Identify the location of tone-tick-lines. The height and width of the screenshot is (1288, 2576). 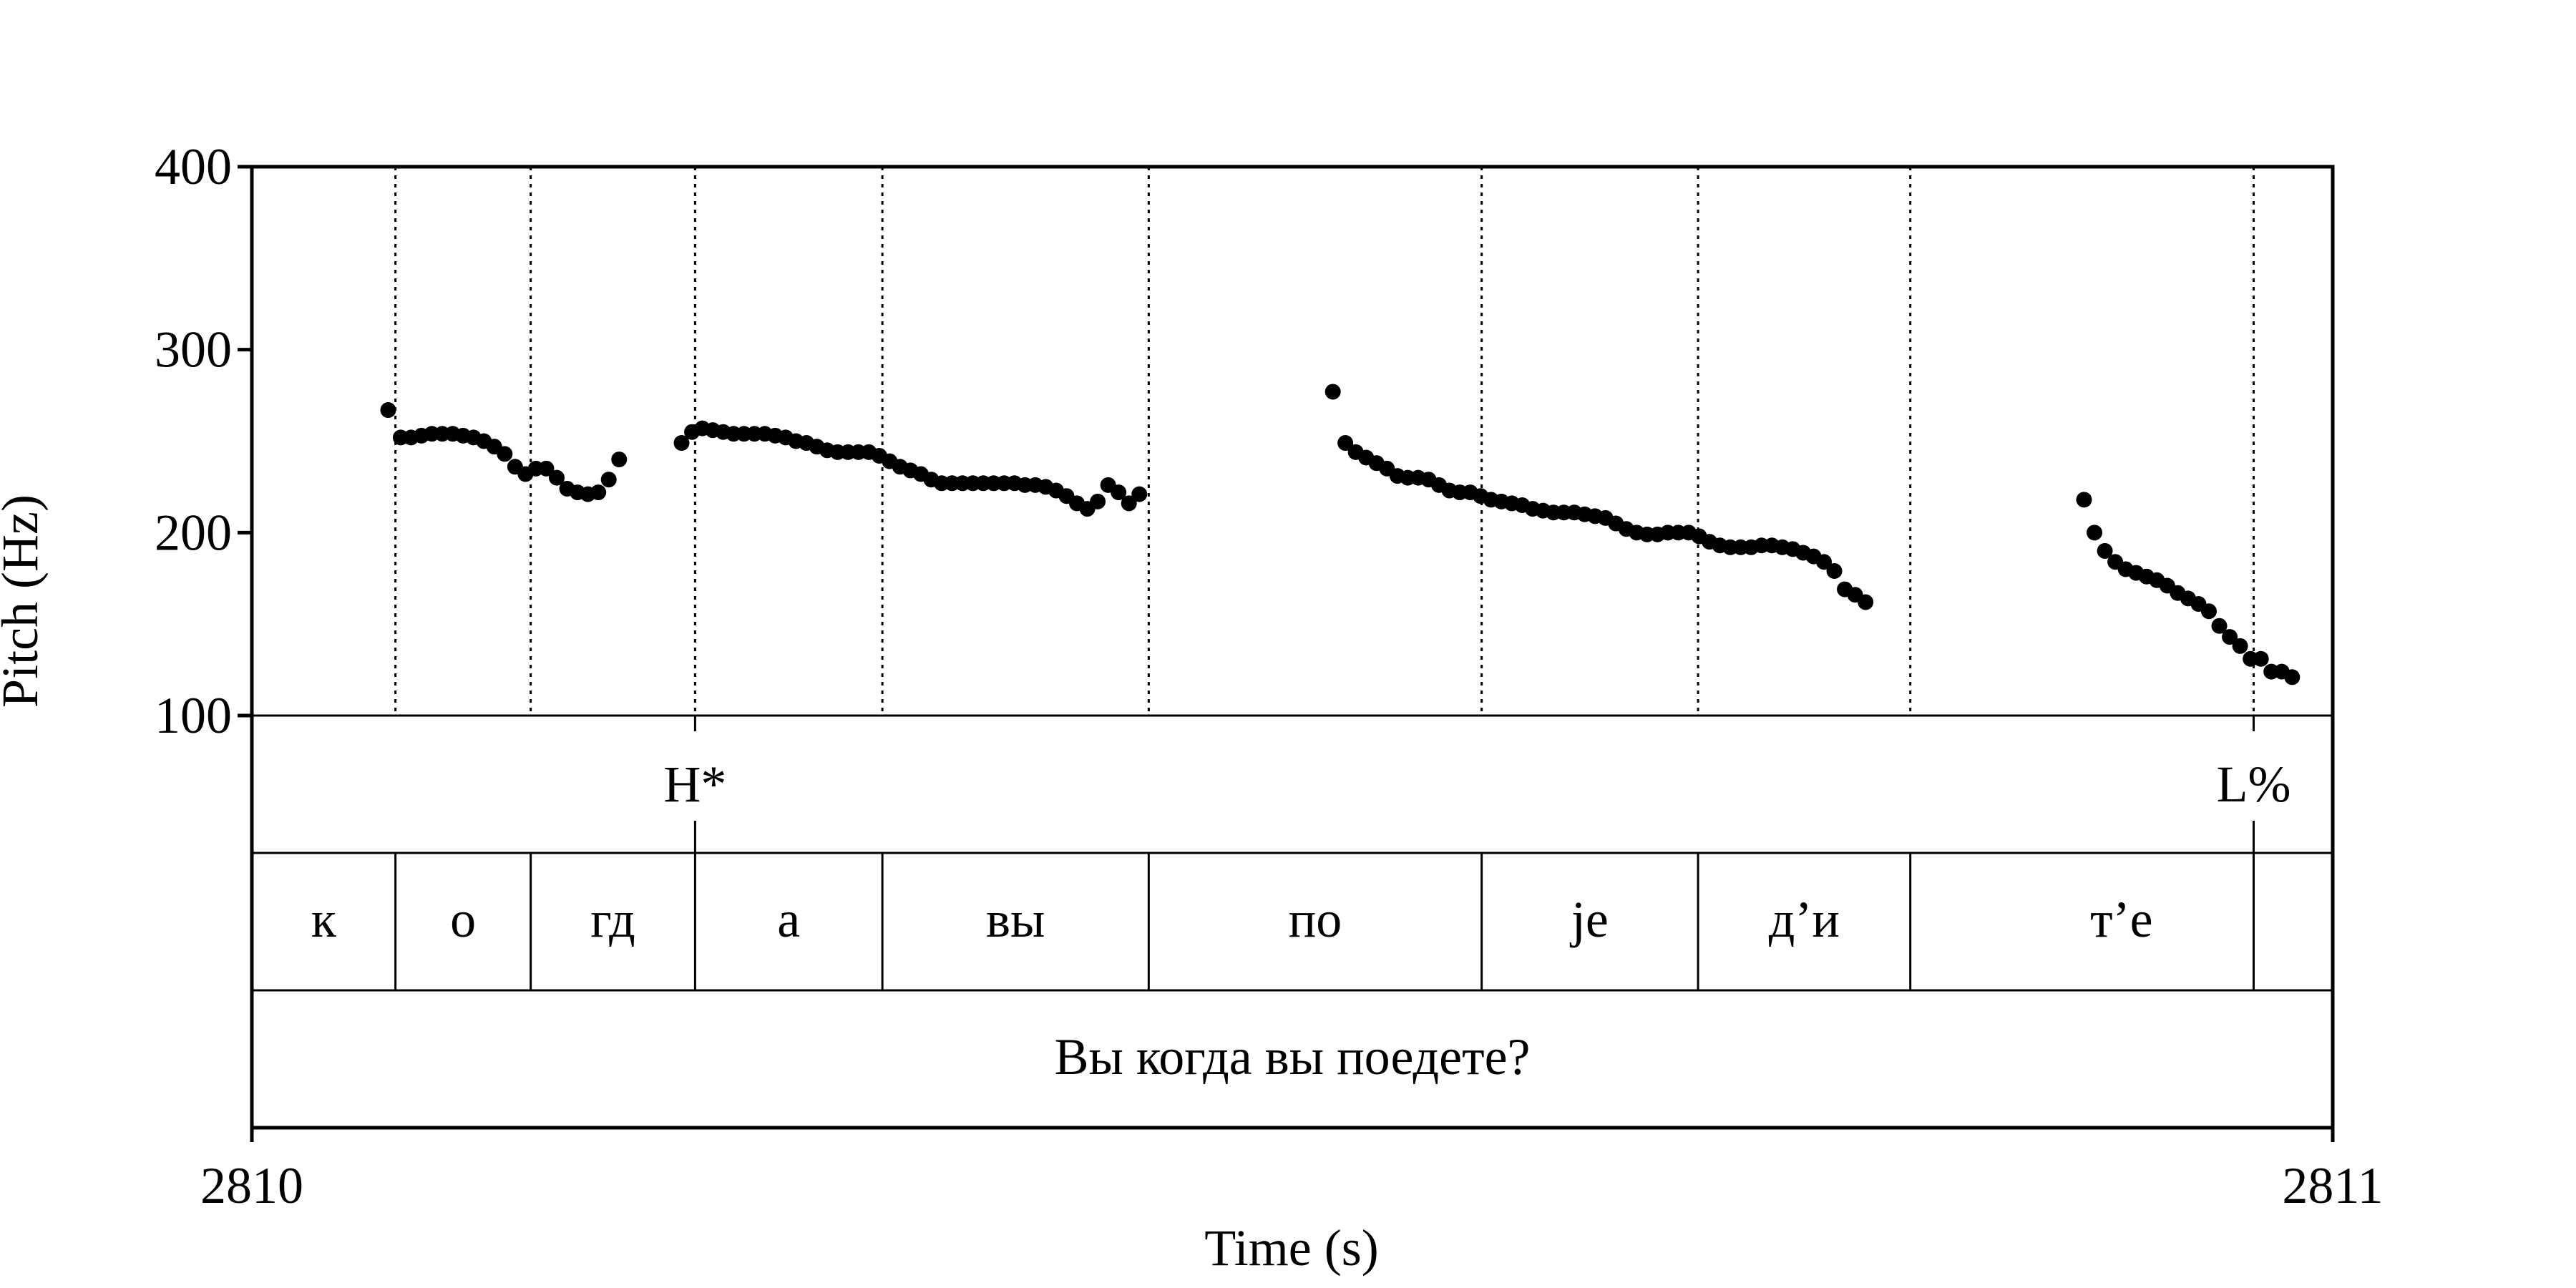
(1474, 784).